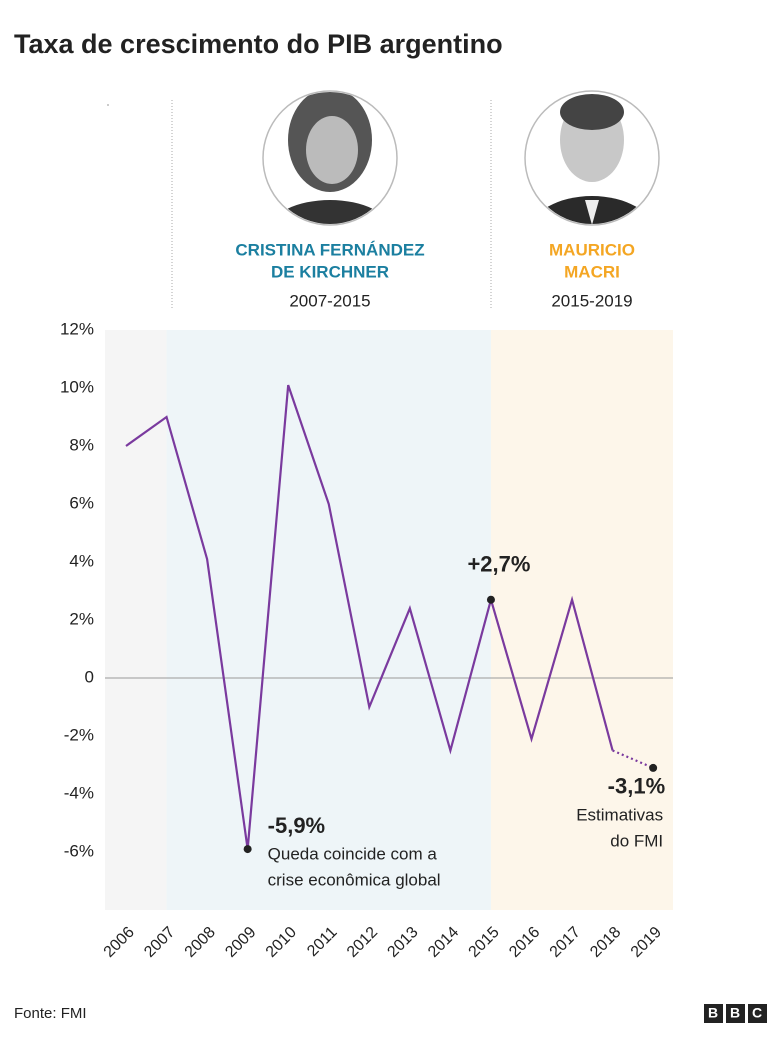 Image resolution: width=774 pixels, height=1037 pixels. Describe the element at coordinates (330, 271) in the screenshot. I see `period-name: DE KIRCHNER` at that location.